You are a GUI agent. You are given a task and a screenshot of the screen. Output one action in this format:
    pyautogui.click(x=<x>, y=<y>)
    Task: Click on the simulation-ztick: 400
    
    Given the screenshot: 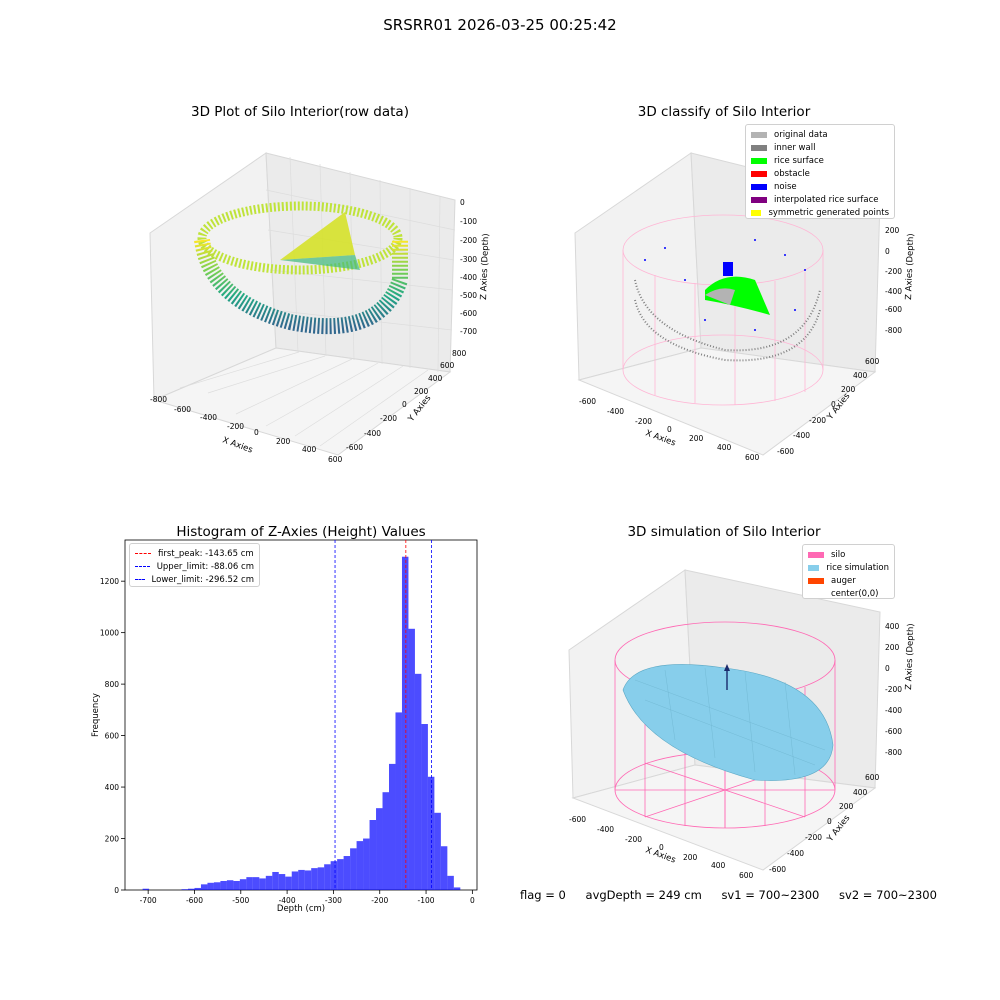 What is the action you would take?
    pyautogui.click(x=892, y=626)
    